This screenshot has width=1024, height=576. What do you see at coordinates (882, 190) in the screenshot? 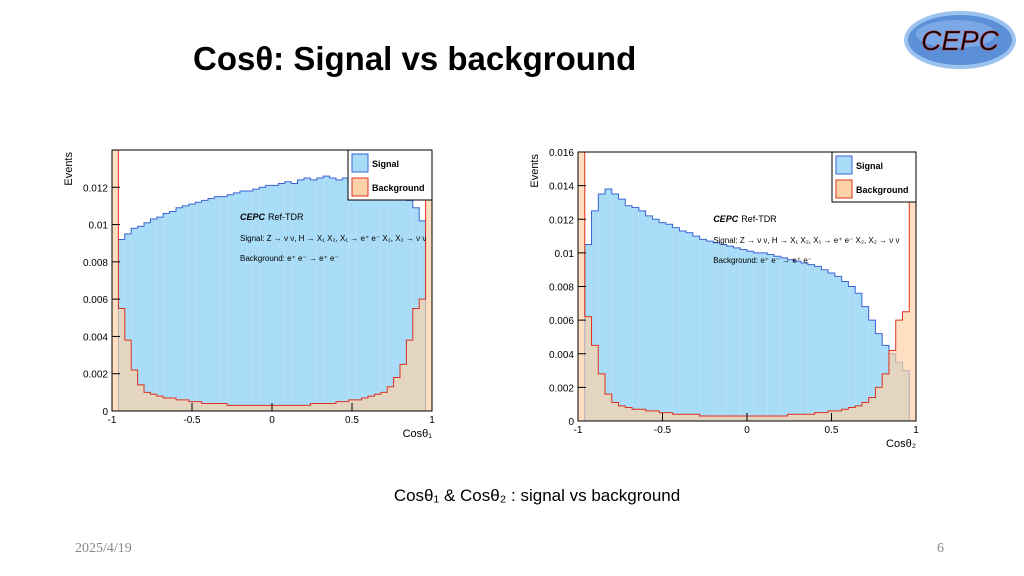
I see `legend-label: Background` at bounding box center [882, 190].